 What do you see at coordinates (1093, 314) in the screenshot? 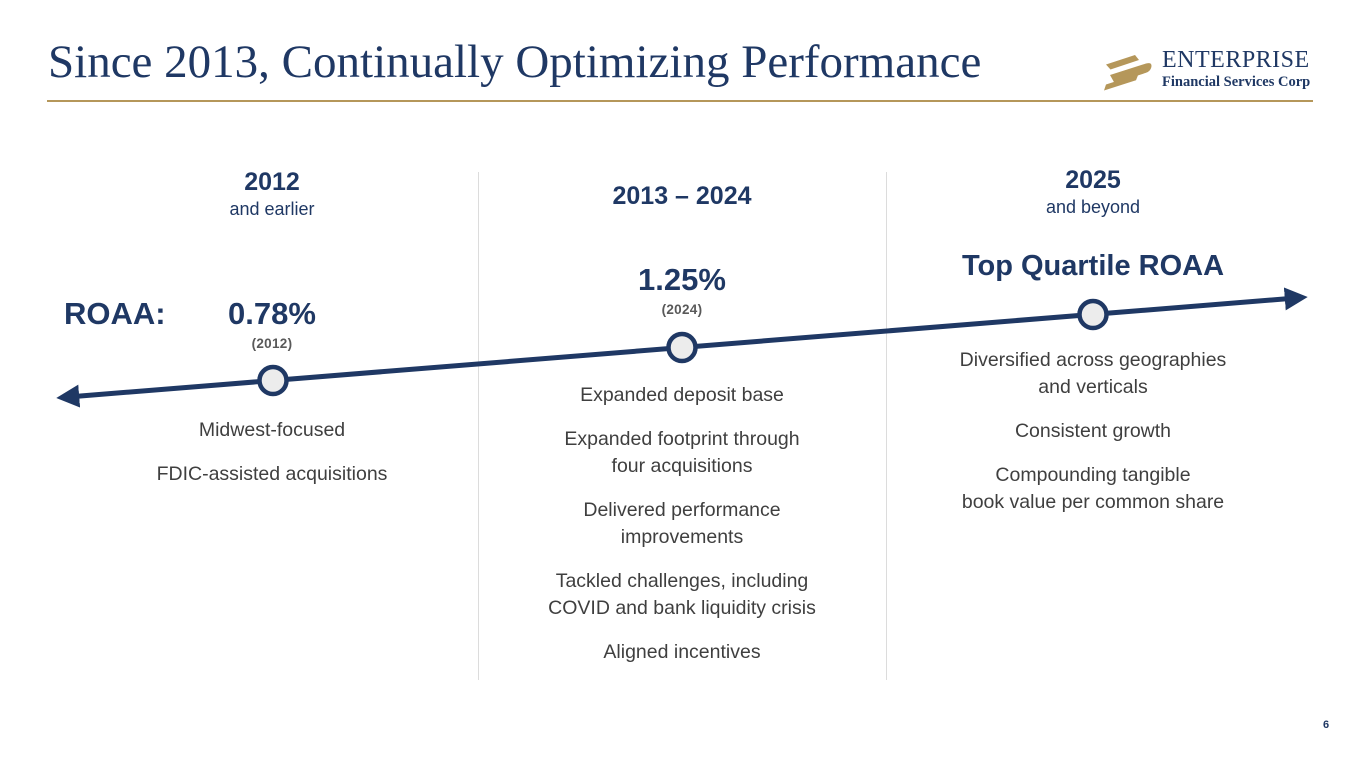
I see `timeline-node-2025` at bounding box center [1093, 314].